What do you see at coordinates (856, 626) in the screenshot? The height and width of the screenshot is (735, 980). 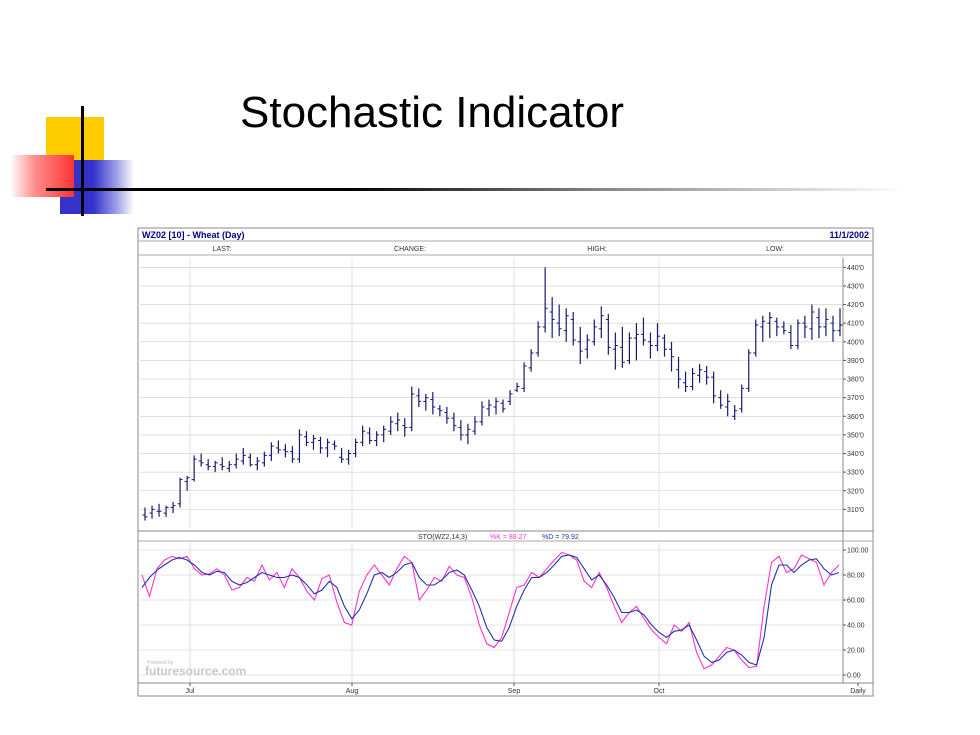 I see `sto-tick-label: 40.00` at bounding box center [856, 626].